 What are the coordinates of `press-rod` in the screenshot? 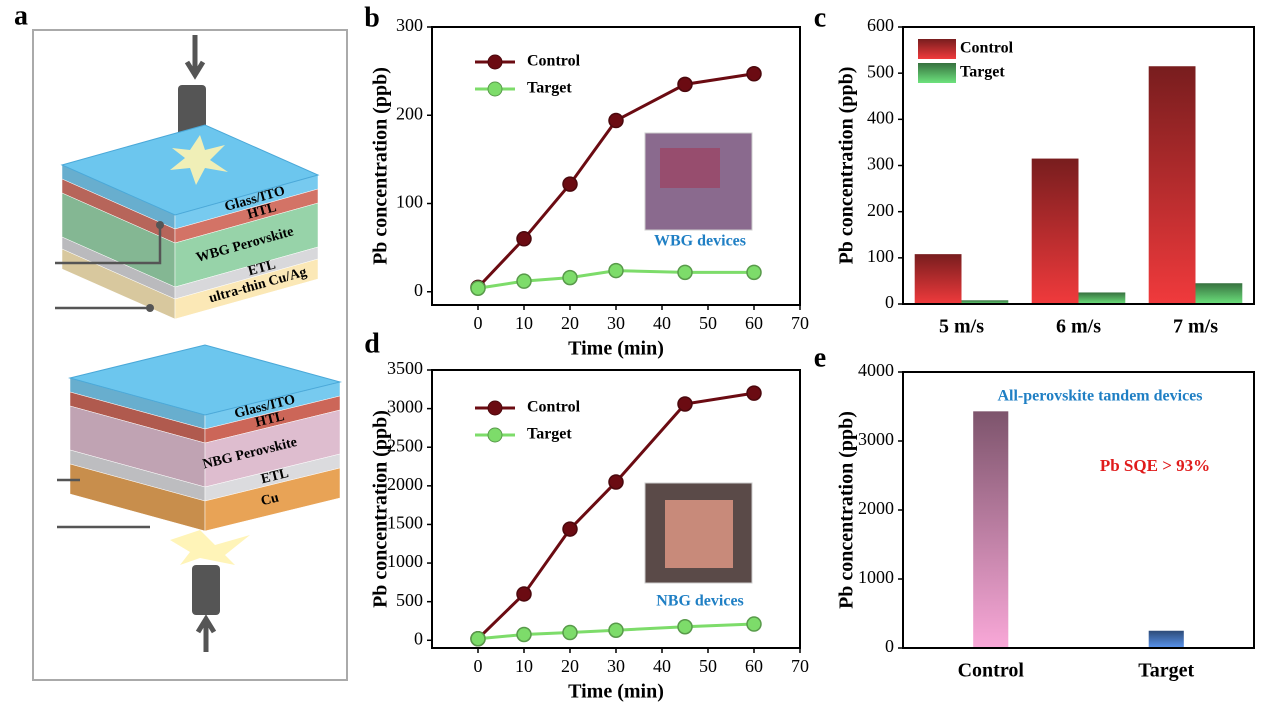 It's located at (206, 590).